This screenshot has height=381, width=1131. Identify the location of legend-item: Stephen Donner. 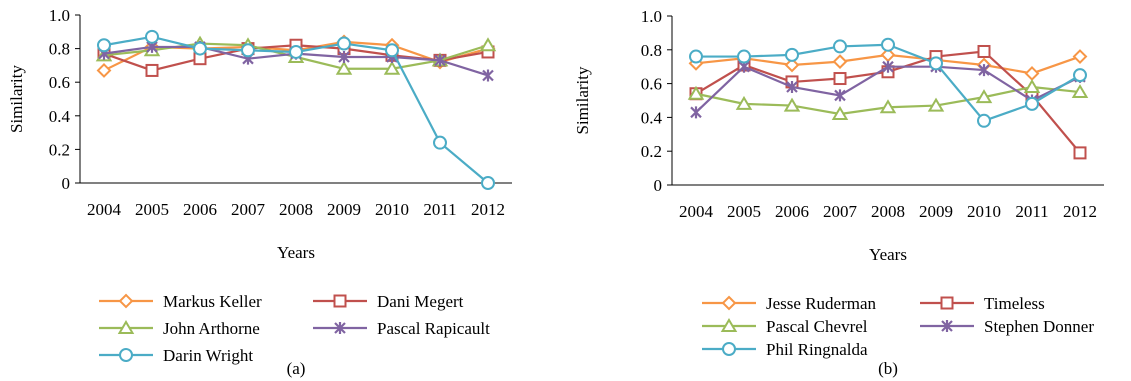
(1007, 326).